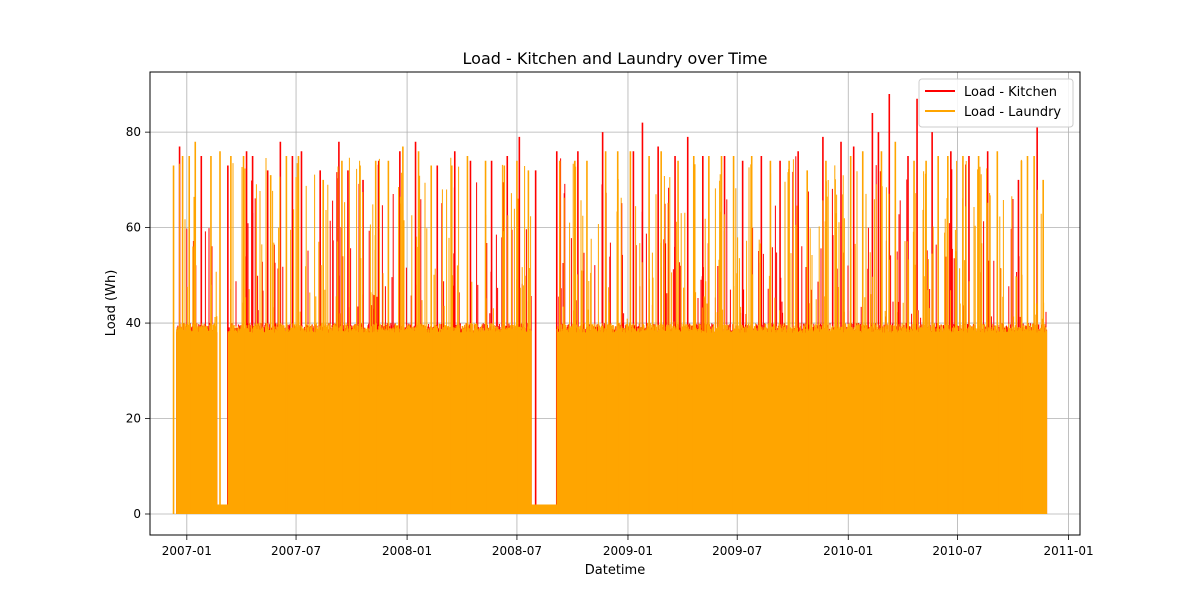 This screenshot has height=604, width=1200. Describe the element at coordinates (848, 551) in the screenshot. I see `x-tick-label: 2010-01` at that location.